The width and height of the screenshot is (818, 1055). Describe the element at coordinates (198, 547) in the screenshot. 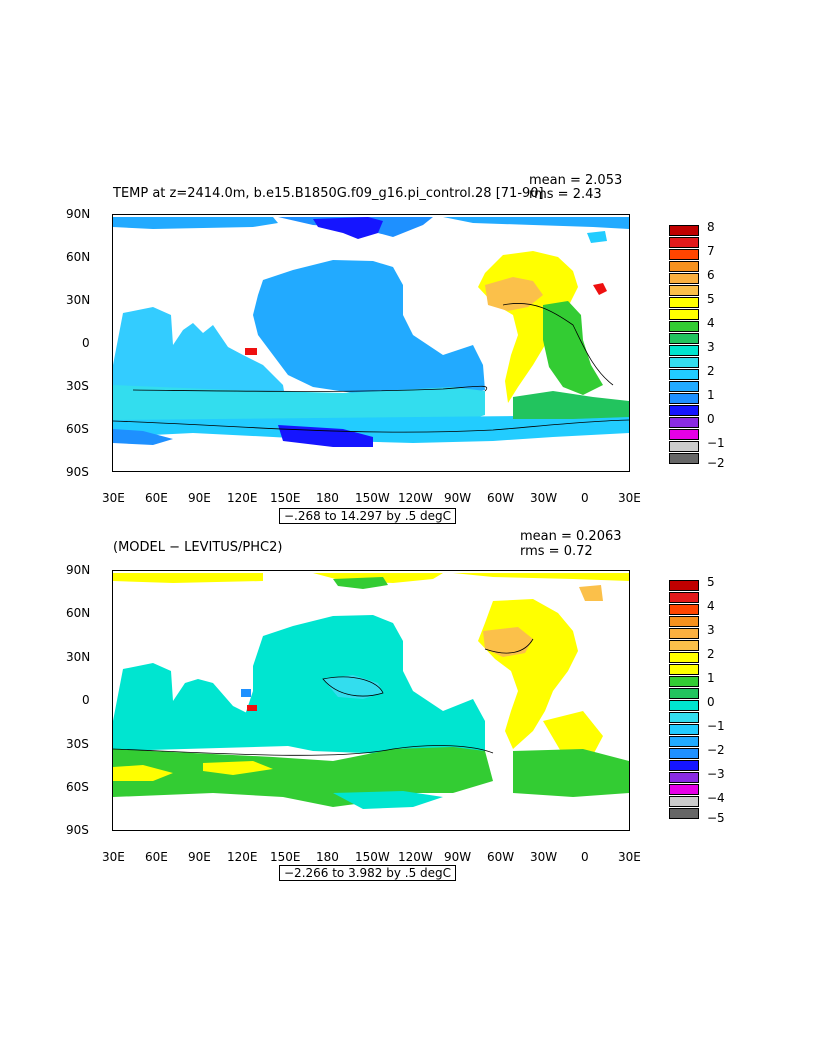

I see `panel2-title: (MODEL − LEVITUS/PHC2)` at that location.